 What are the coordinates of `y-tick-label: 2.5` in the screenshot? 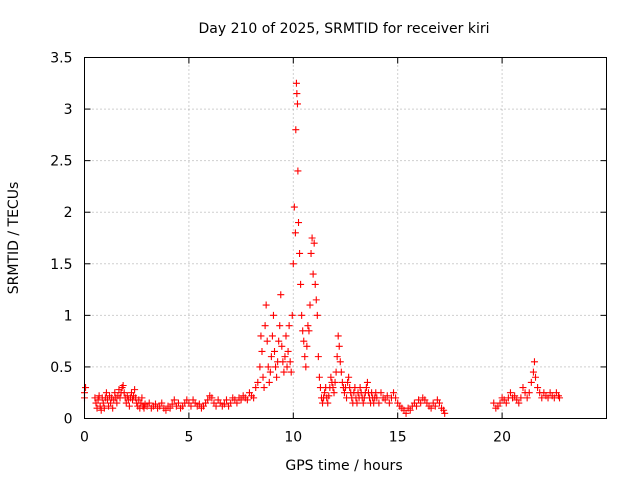 It's located at (61, 162).